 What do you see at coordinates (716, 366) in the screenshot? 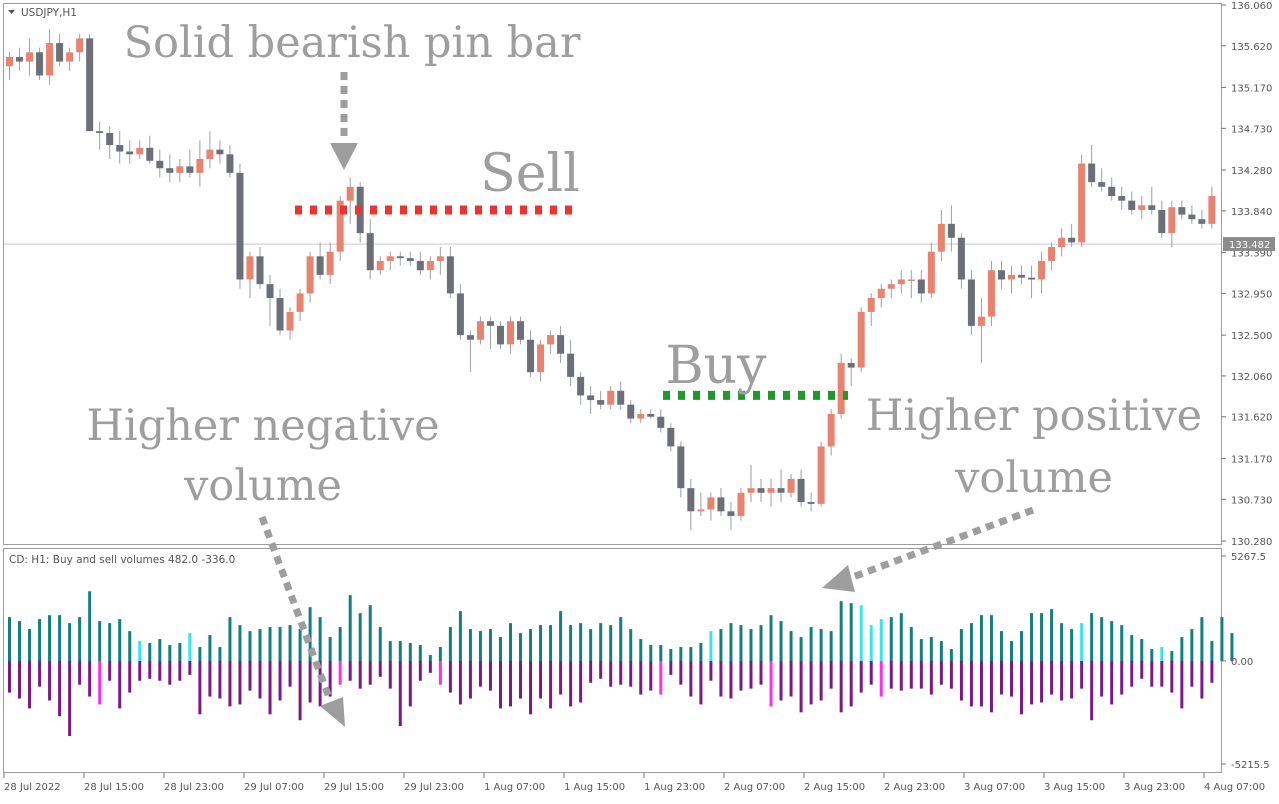
I see `buy-annotation: Buy` at bounding box center [716, 366].